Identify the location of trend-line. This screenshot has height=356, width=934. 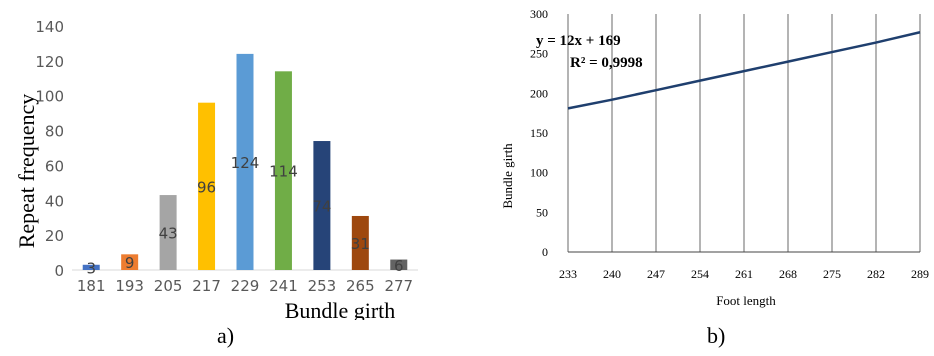
(744, 70).